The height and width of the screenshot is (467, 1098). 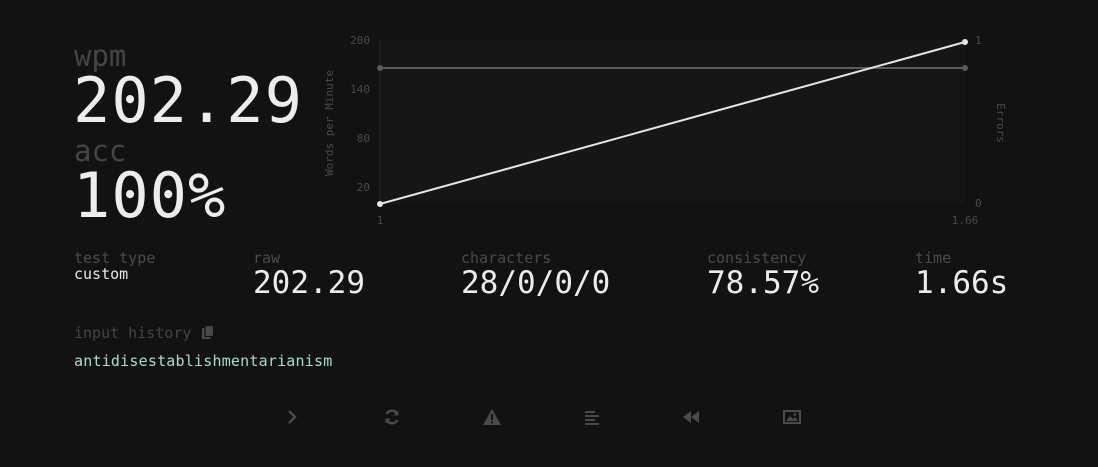 I want to click on y2-tick-label: 0, so click(x=978, y=203).